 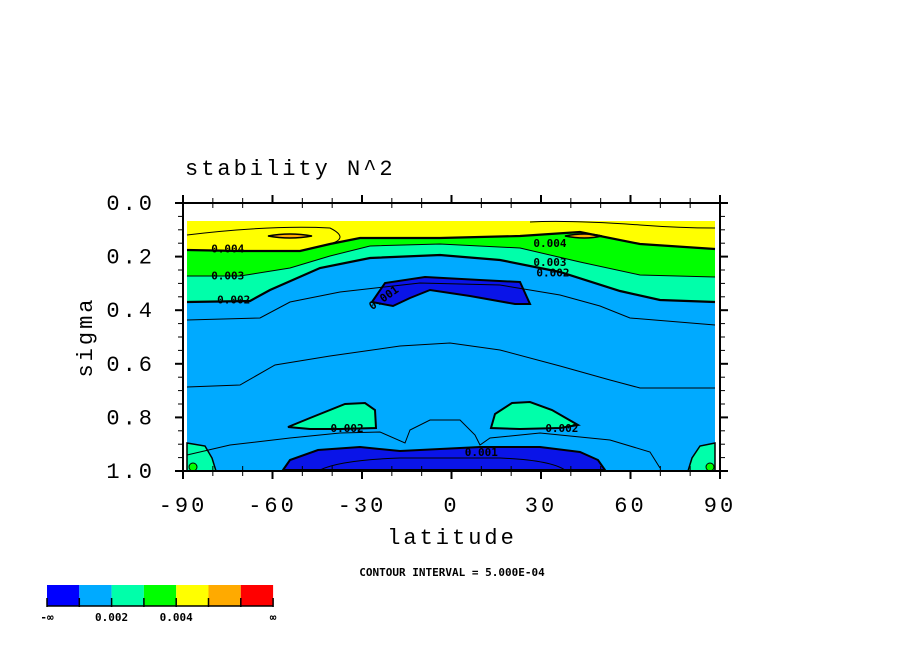 I want to click on x-tick-label: 90, so click(x=720, y=506).